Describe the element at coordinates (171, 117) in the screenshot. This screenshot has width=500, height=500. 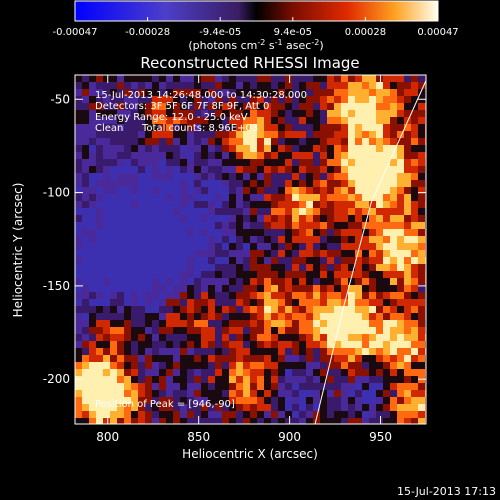
I see `annotation-energy: Energy Range: 12.0 - 25.0 keV` at that location.